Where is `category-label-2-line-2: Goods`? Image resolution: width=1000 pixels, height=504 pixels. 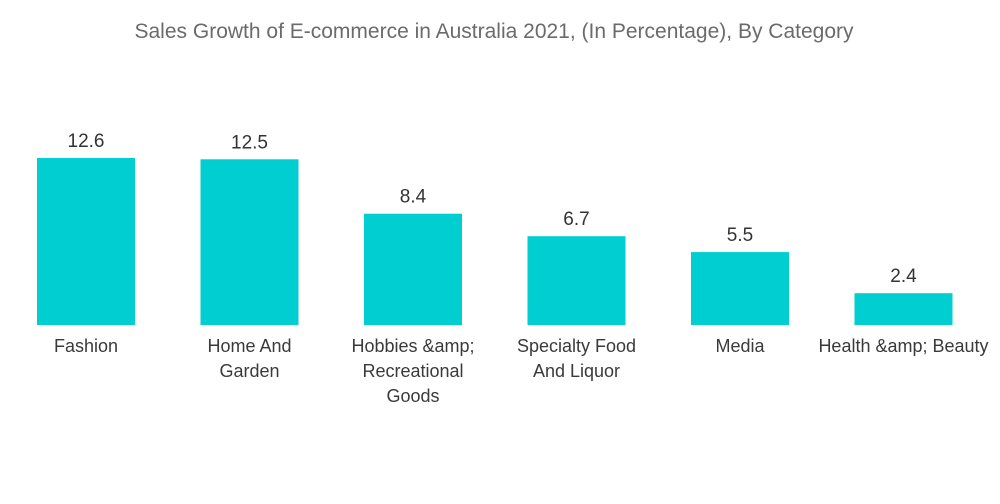
category-label-2-line-2: Goods is located at coordinates (412, 396).